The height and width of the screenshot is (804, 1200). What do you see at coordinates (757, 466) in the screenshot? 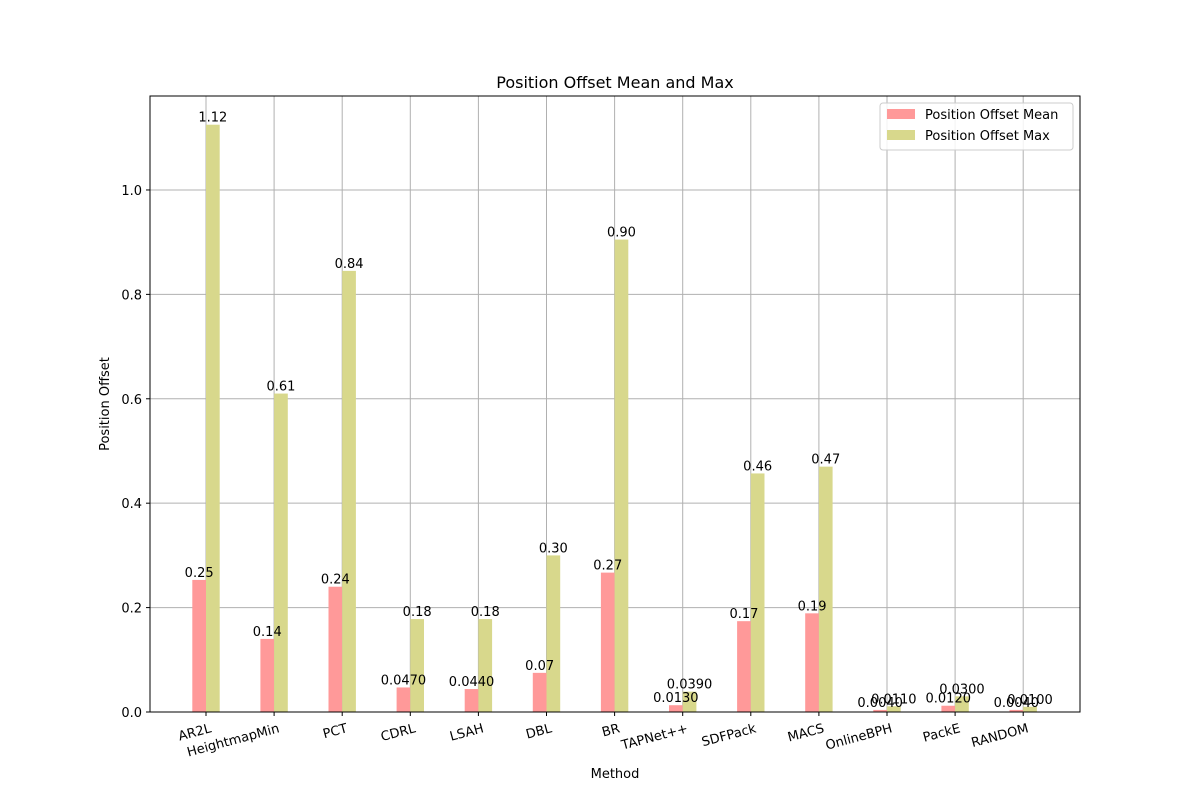
I see `bar-label-max: 0.46` at bounding box center [757, 466].